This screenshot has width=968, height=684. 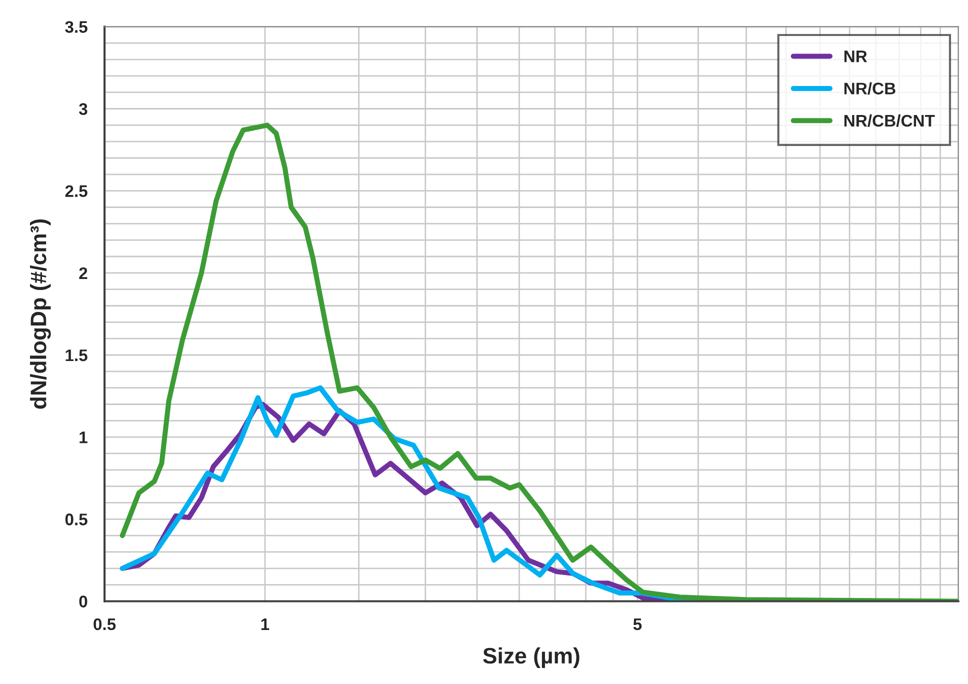 What do you see at coordinates (856, 56) in the screenshot?
I see `legend-label: NR` at bounding box center [856, 56].